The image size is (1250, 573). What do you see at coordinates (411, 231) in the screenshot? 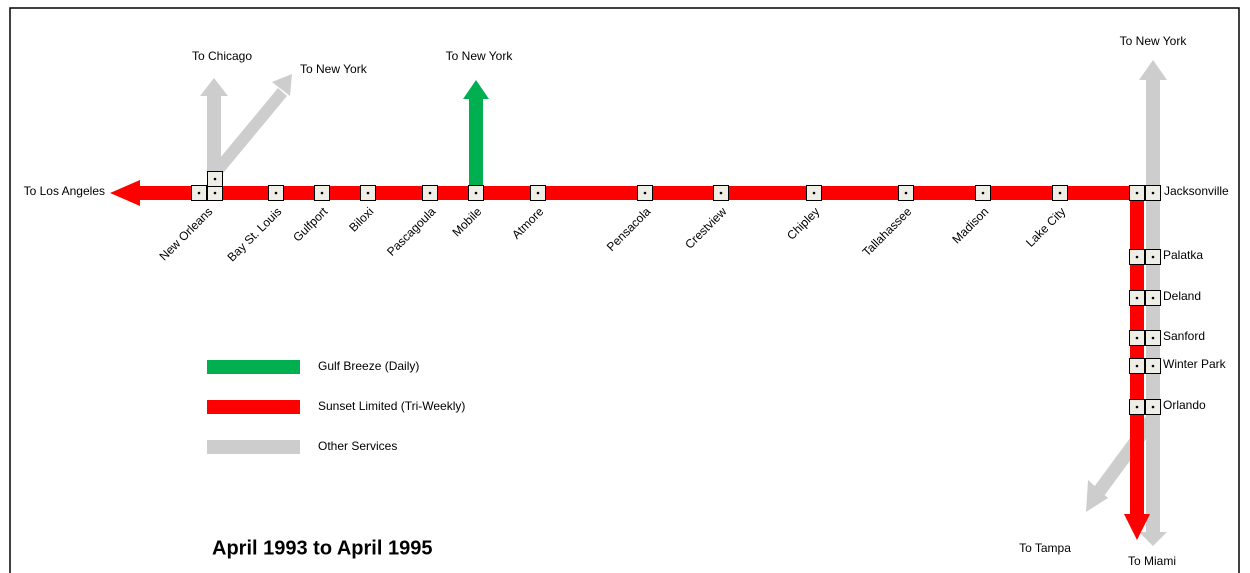
I see `station-label: Pascagoula` at bounding box center [411, 231].